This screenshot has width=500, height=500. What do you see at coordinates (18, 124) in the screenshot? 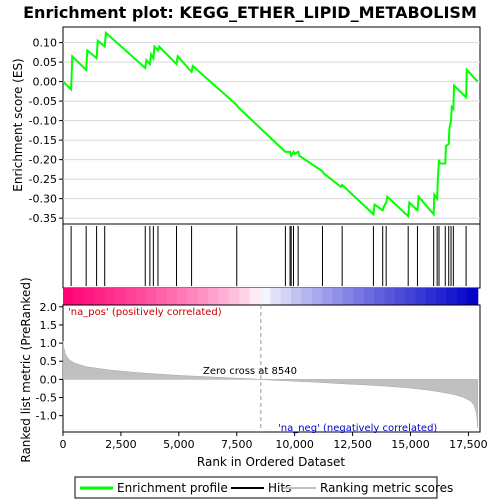
I see `es-y-label: Enrichment score (ES)` at bounding box center [18, 124].